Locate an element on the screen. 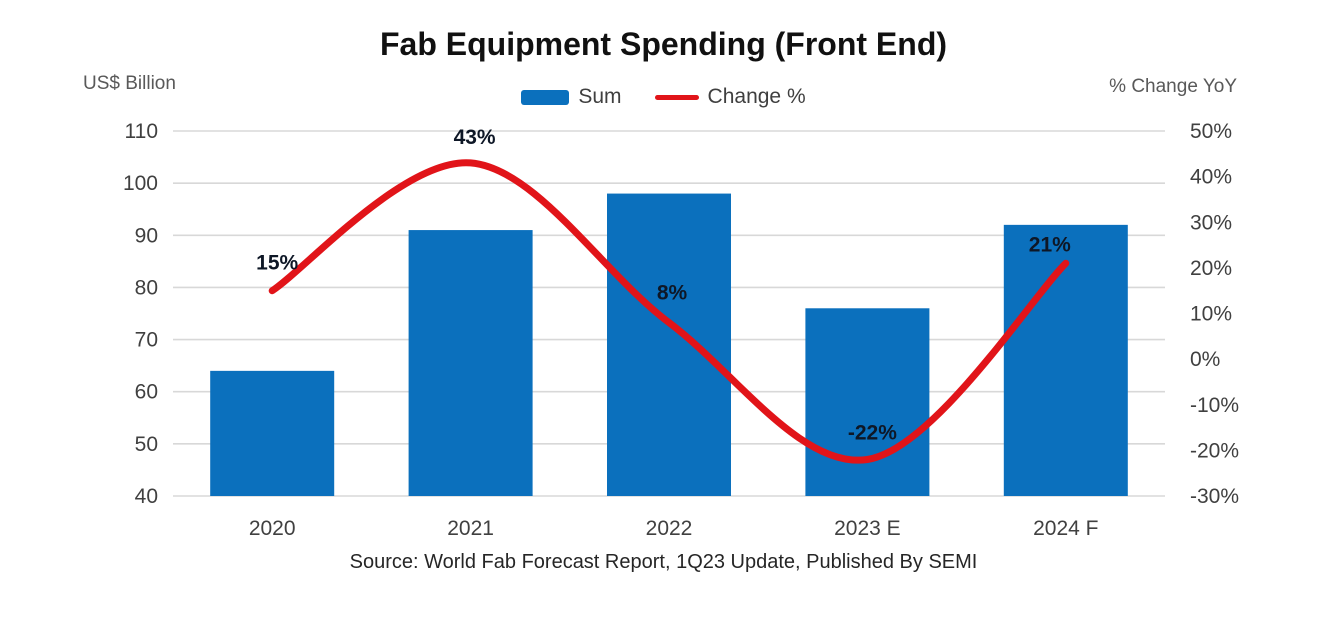 This screenshot has width=1327, height=618. y-axis-right-tick-label: 10% is located at coordinates (1211, 314).